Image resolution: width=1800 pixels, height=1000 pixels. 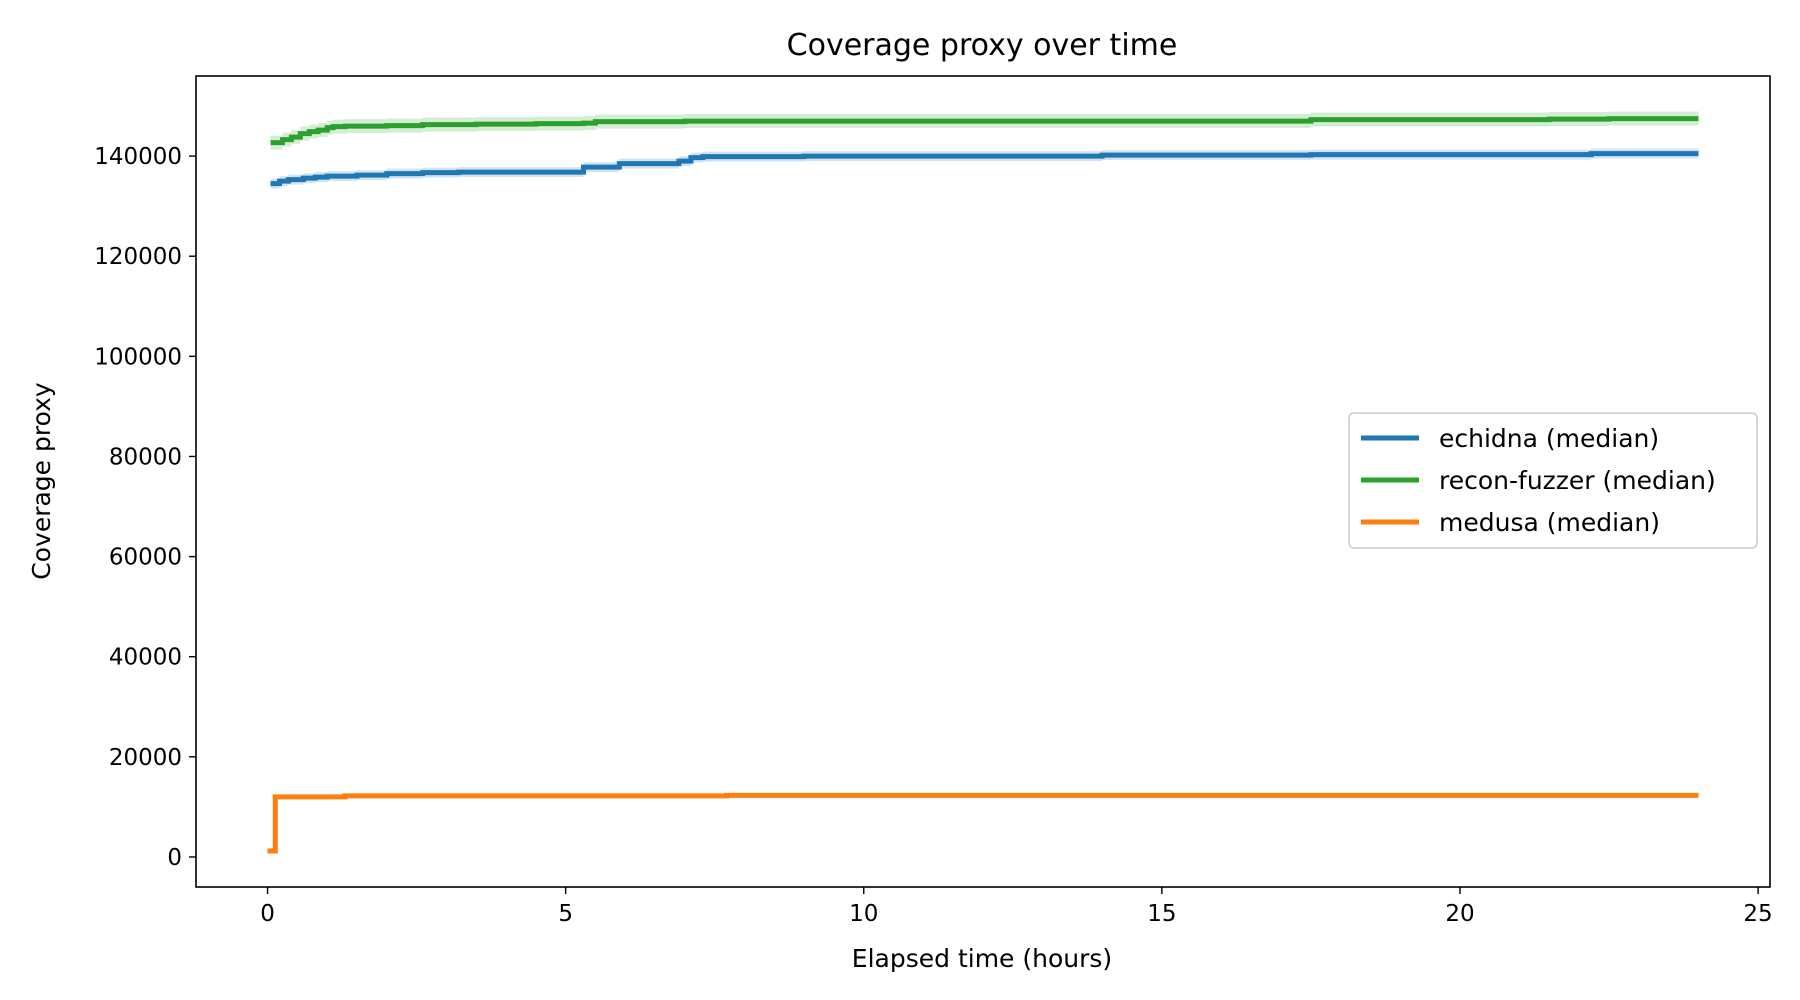 I want to click on y-tick-label: 0, so click(x=174, y=858).